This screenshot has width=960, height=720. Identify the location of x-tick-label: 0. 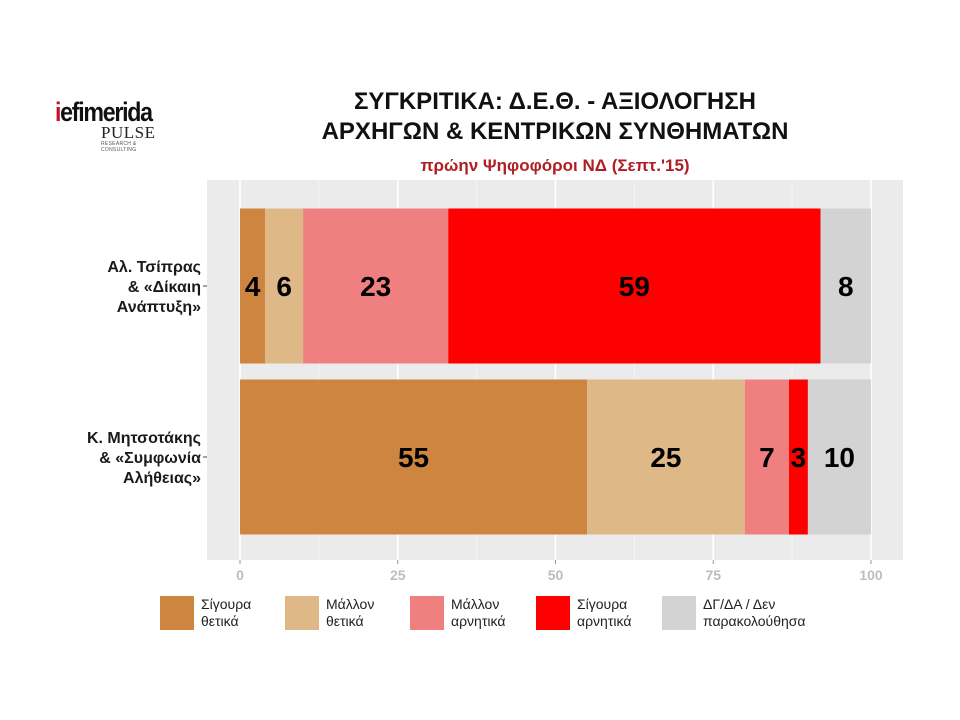
(240, 575).